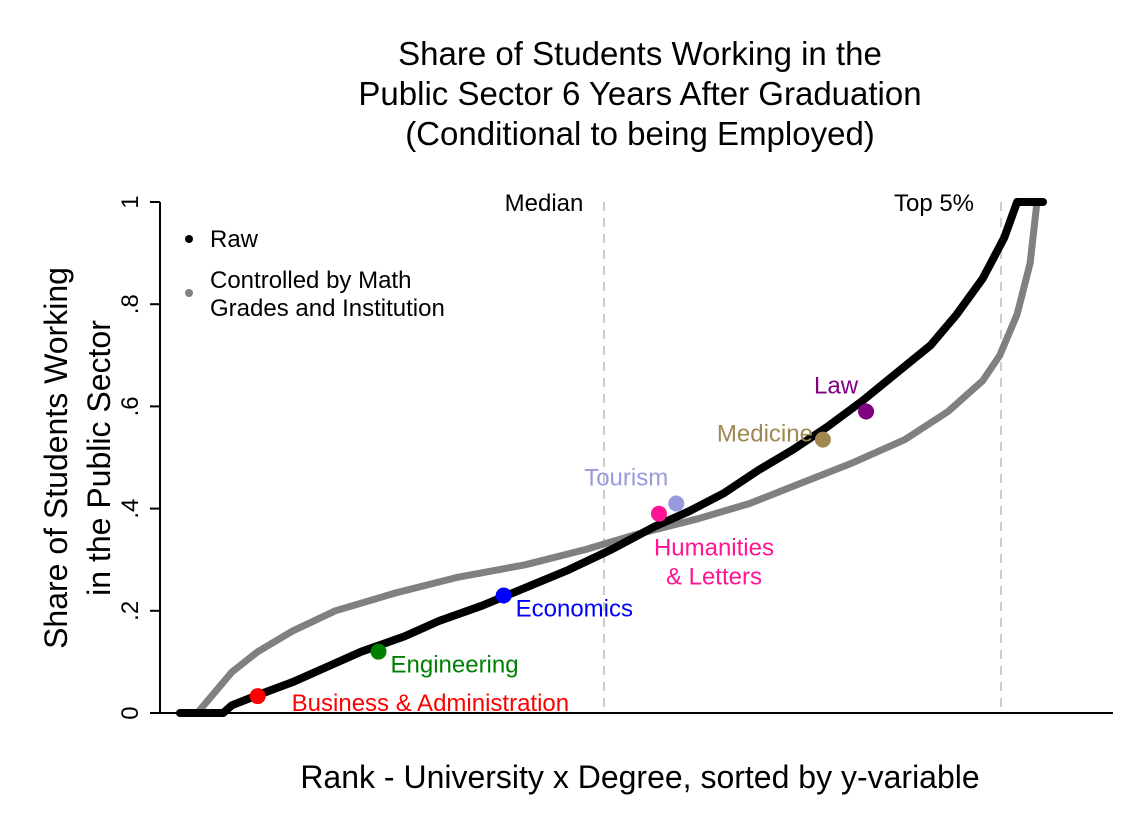 Image resolution: width=1144 pixels, height=832 pixels. Describe the element at coordinates (640, 53) in the screenshot. I see `title-line: Share of Students Working in the` at that location.